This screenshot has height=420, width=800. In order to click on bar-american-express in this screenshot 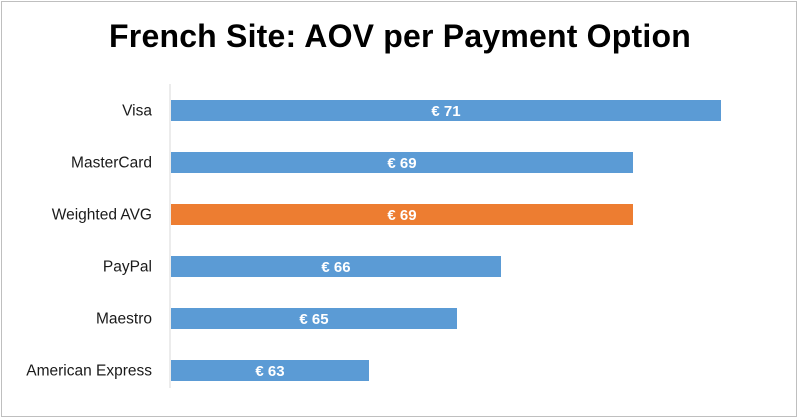, I will do `click(270, 370)`.